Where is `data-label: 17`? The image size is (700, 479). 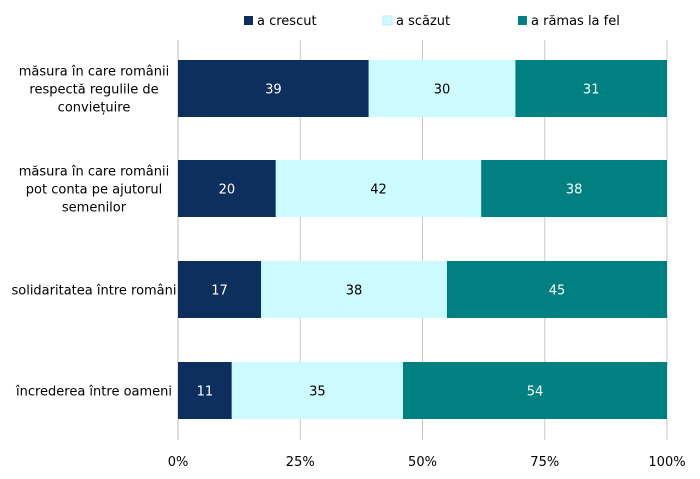 data-label: 17 is located at coordinates (219, 291).